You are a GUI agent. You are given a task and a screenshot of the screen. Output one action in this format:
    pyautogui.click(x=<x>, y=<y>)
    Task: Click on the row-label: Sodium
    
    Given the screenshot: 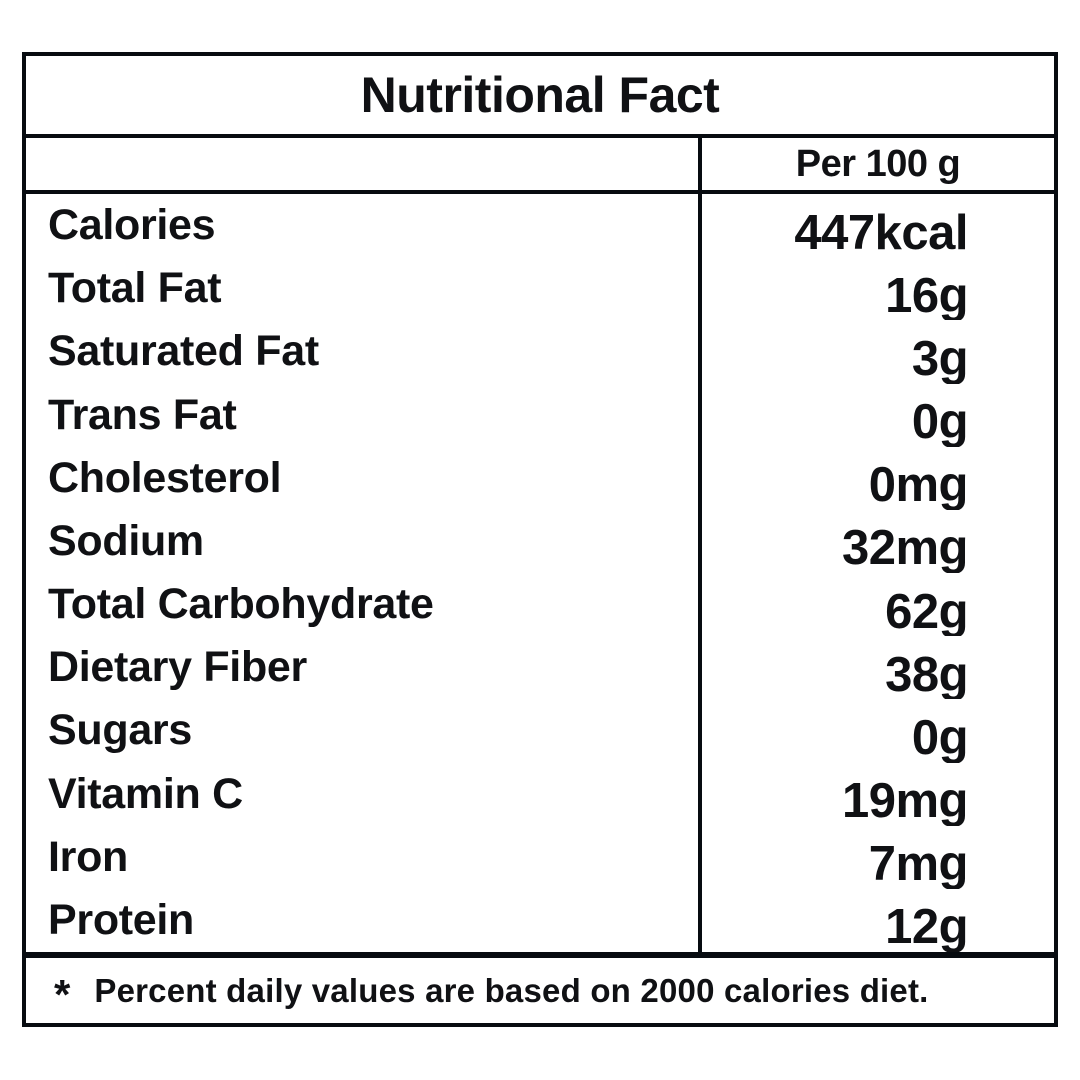 What is the action you would take?
    pyautogui.click(x=126, y=540)
    